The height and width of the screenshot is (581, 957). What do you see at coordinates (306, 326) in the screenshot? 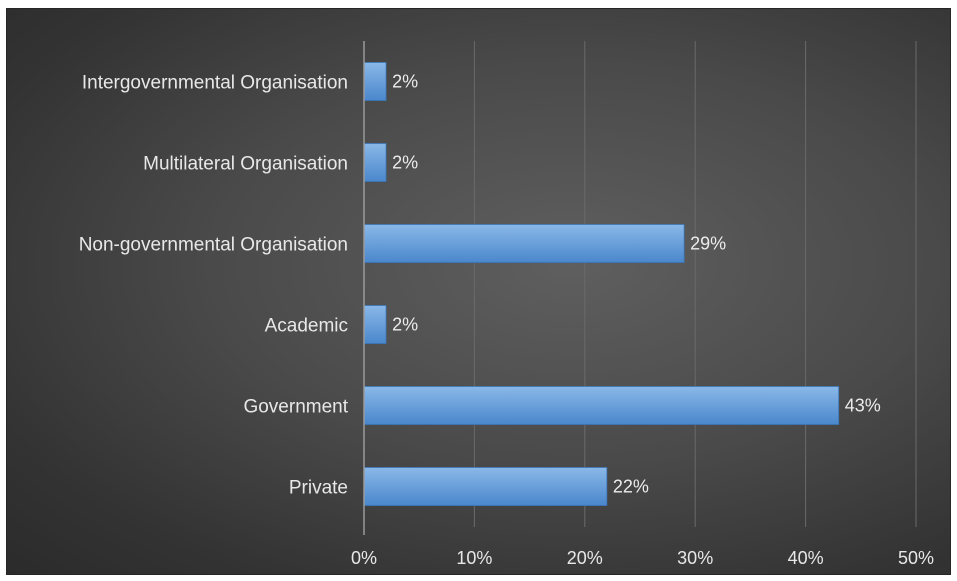
I see `category-label: Academic` at bounding box center [306, 326].